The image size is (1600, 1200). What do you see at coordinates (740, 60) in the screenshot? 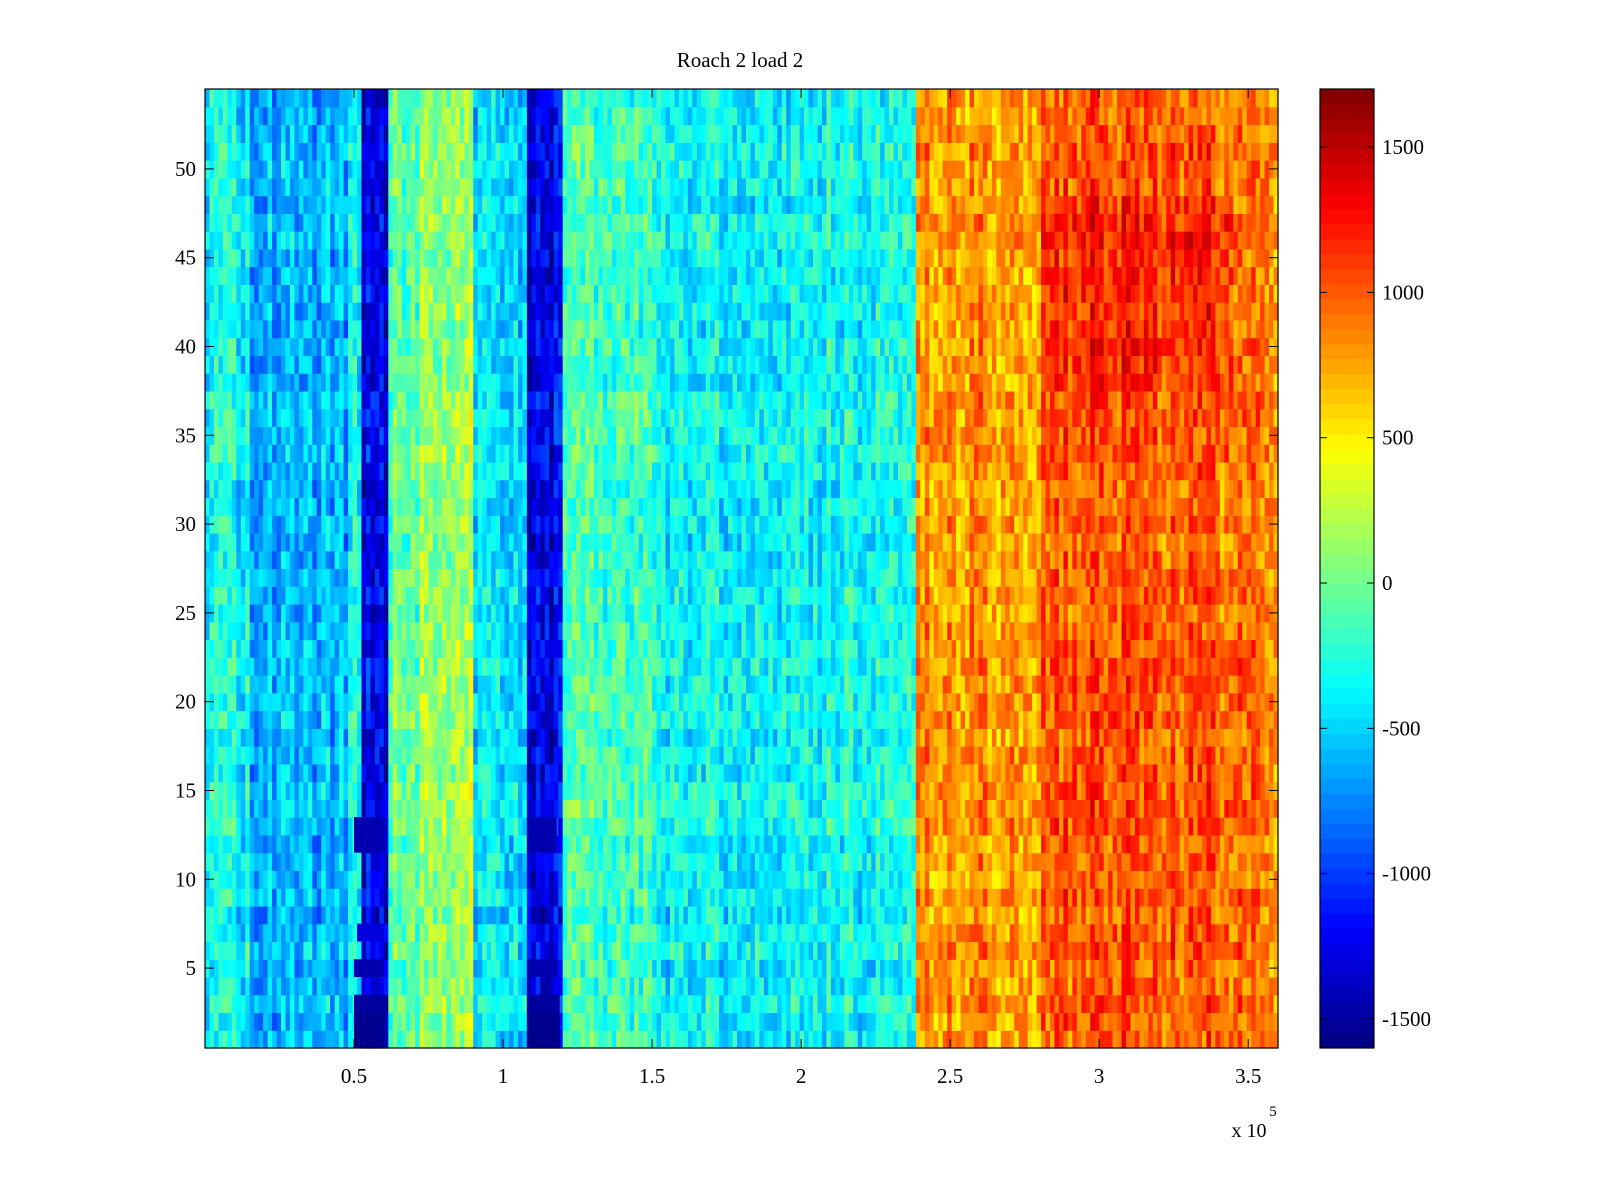
I see `chart-title: Roach 2 load 2` at bounding box center [740, 60].